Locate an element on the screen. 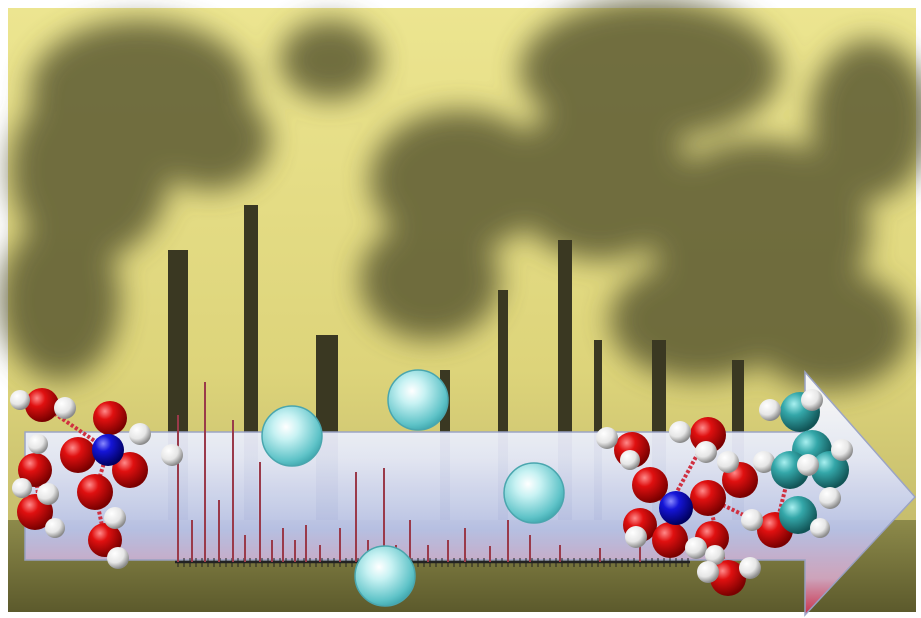 This screenshot has width=921, height=618. carbon-atom is located at coordinates (798, 515).